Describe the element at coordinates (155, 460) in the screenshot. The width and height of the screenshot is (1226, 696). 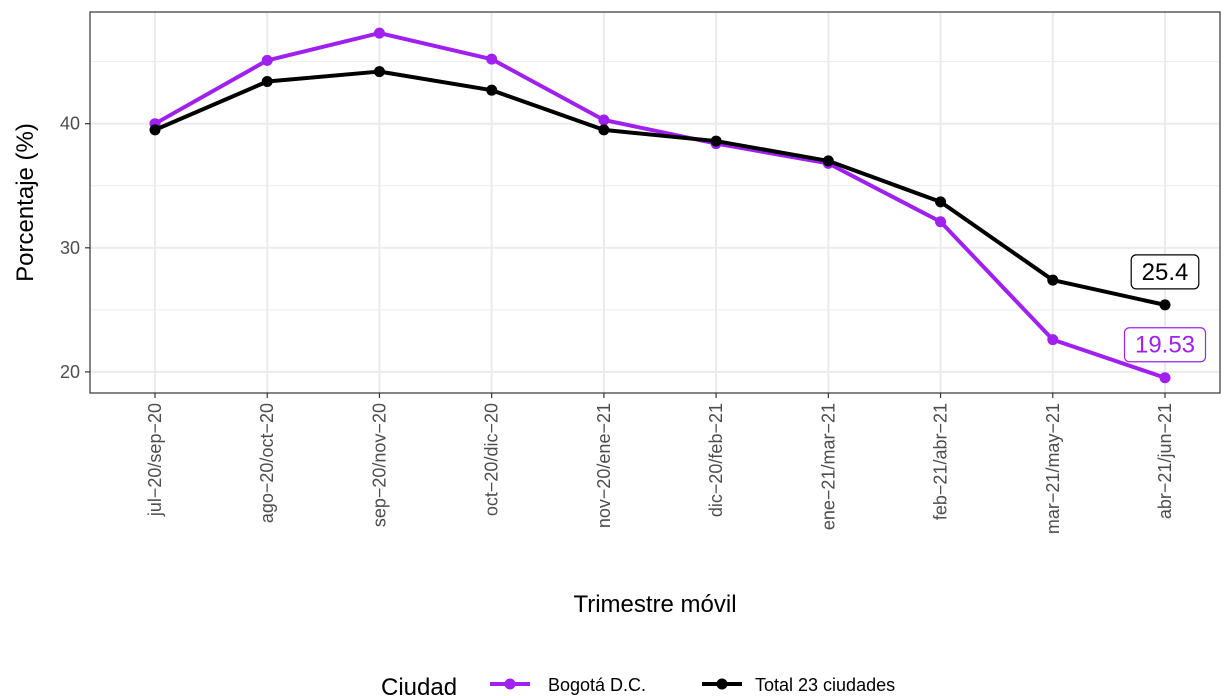
I see `x-tick-label: jul−20/sep−20` at that location.